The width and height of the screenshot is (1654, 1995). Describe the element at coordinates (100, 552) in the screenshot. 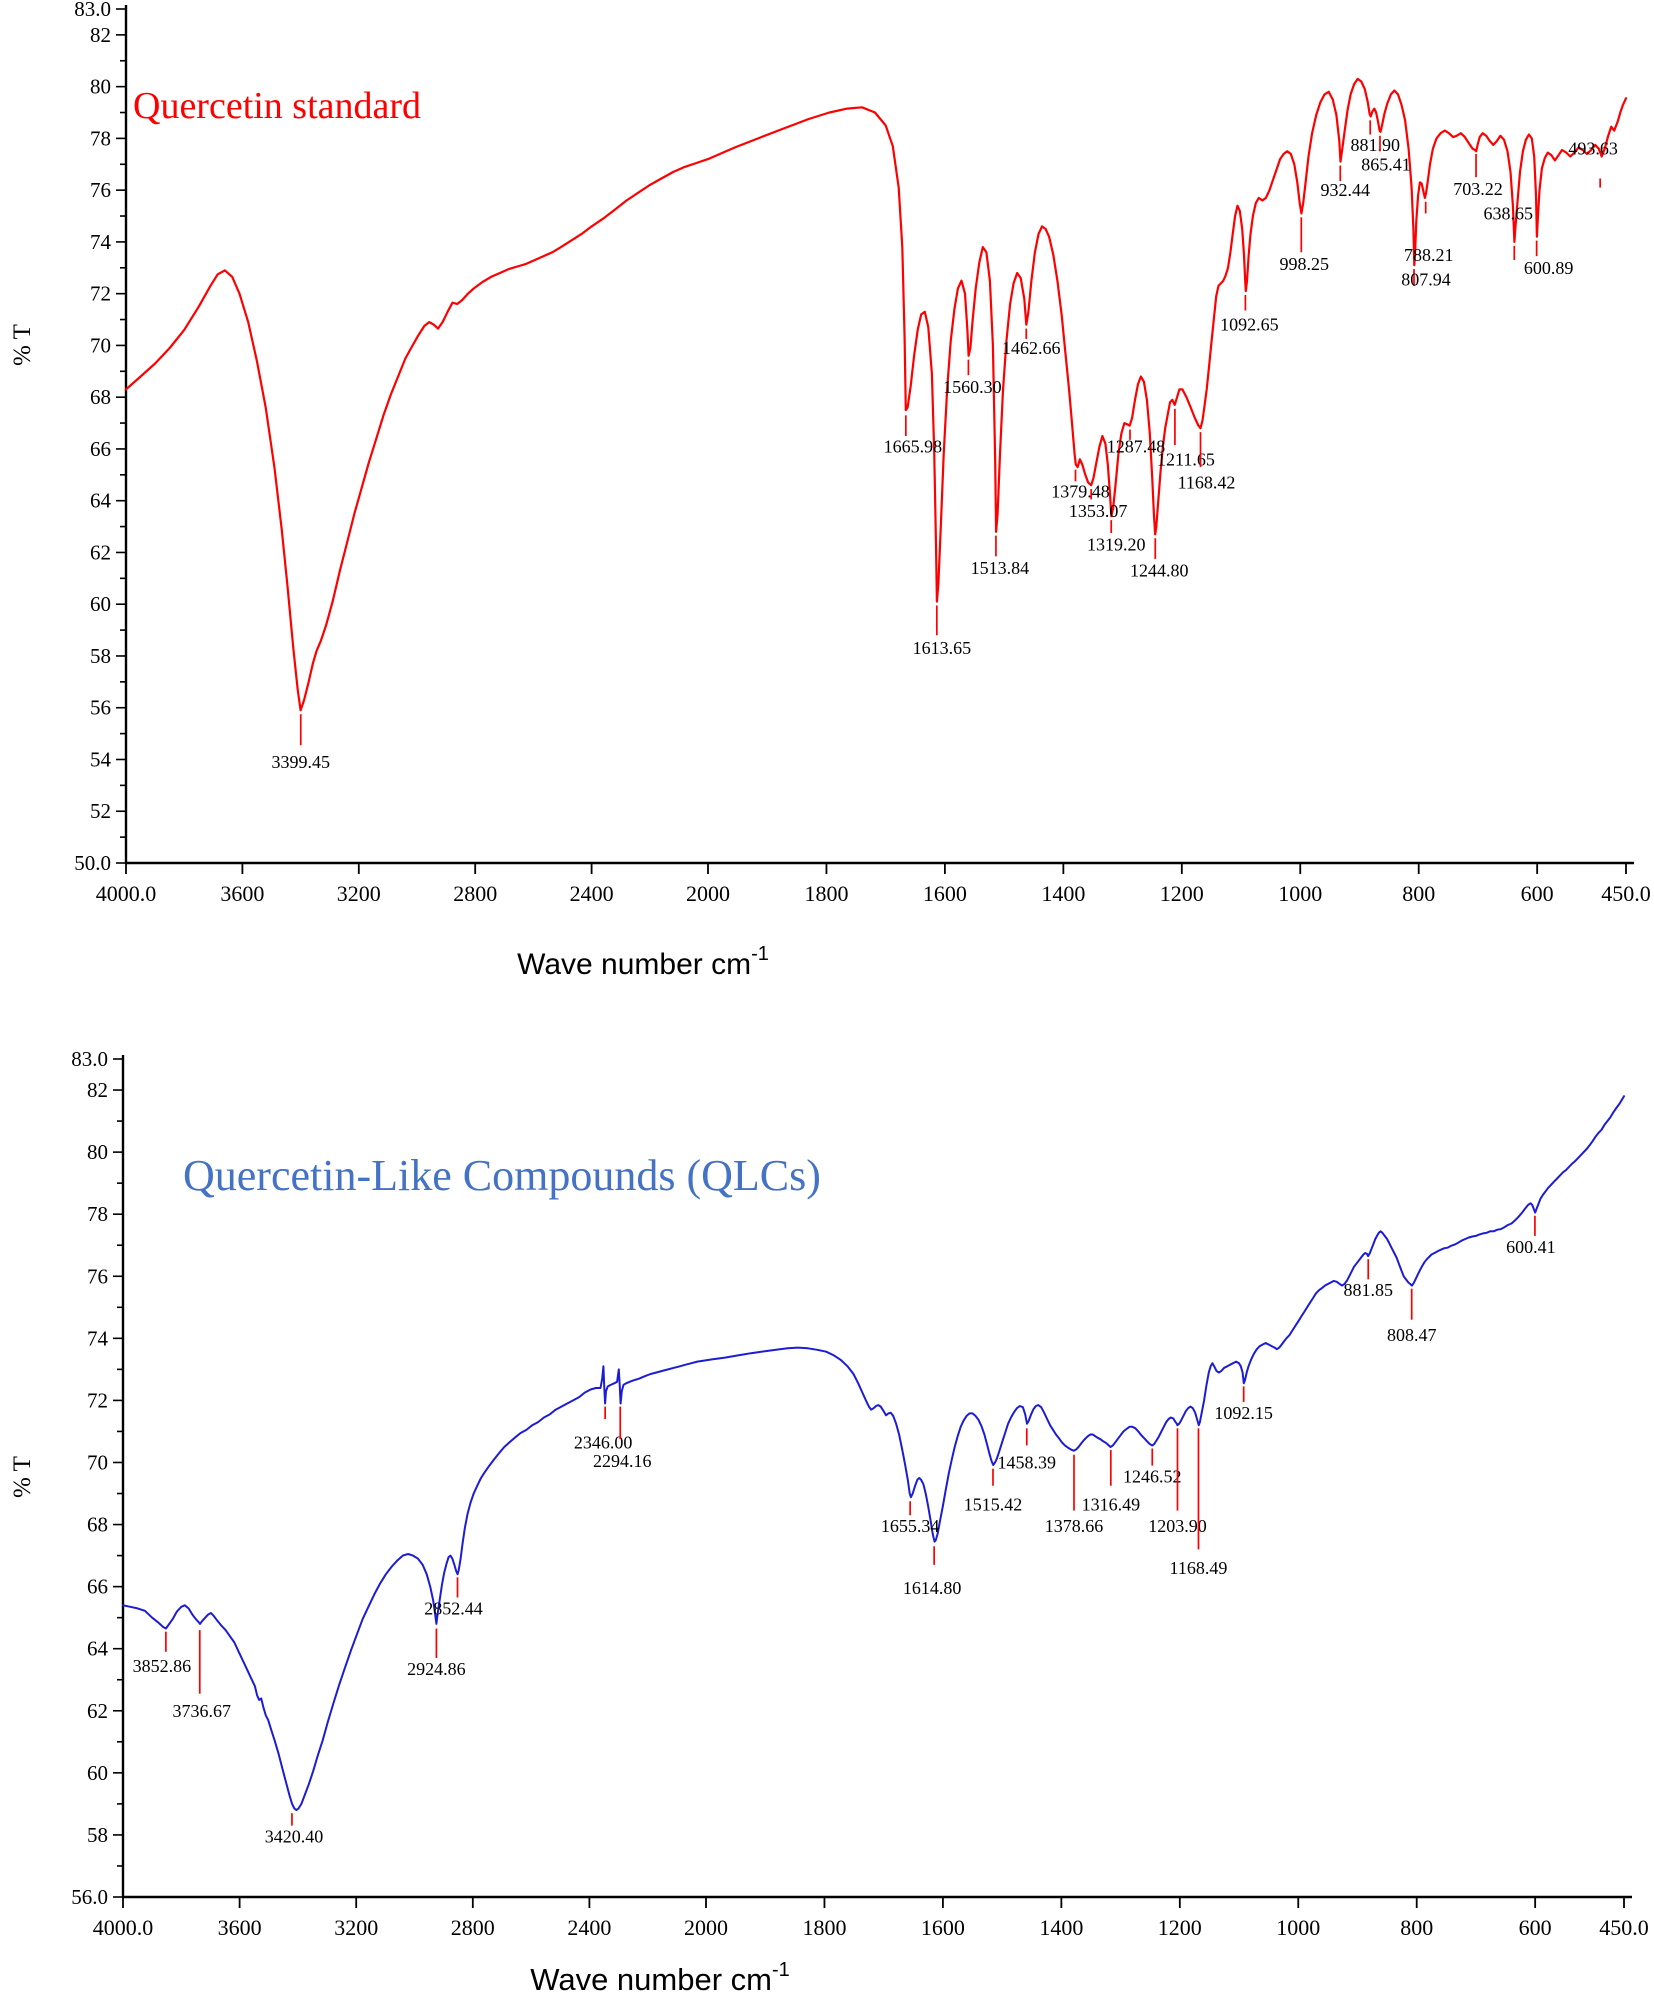

I see `y-tick-label: 62` at that location.